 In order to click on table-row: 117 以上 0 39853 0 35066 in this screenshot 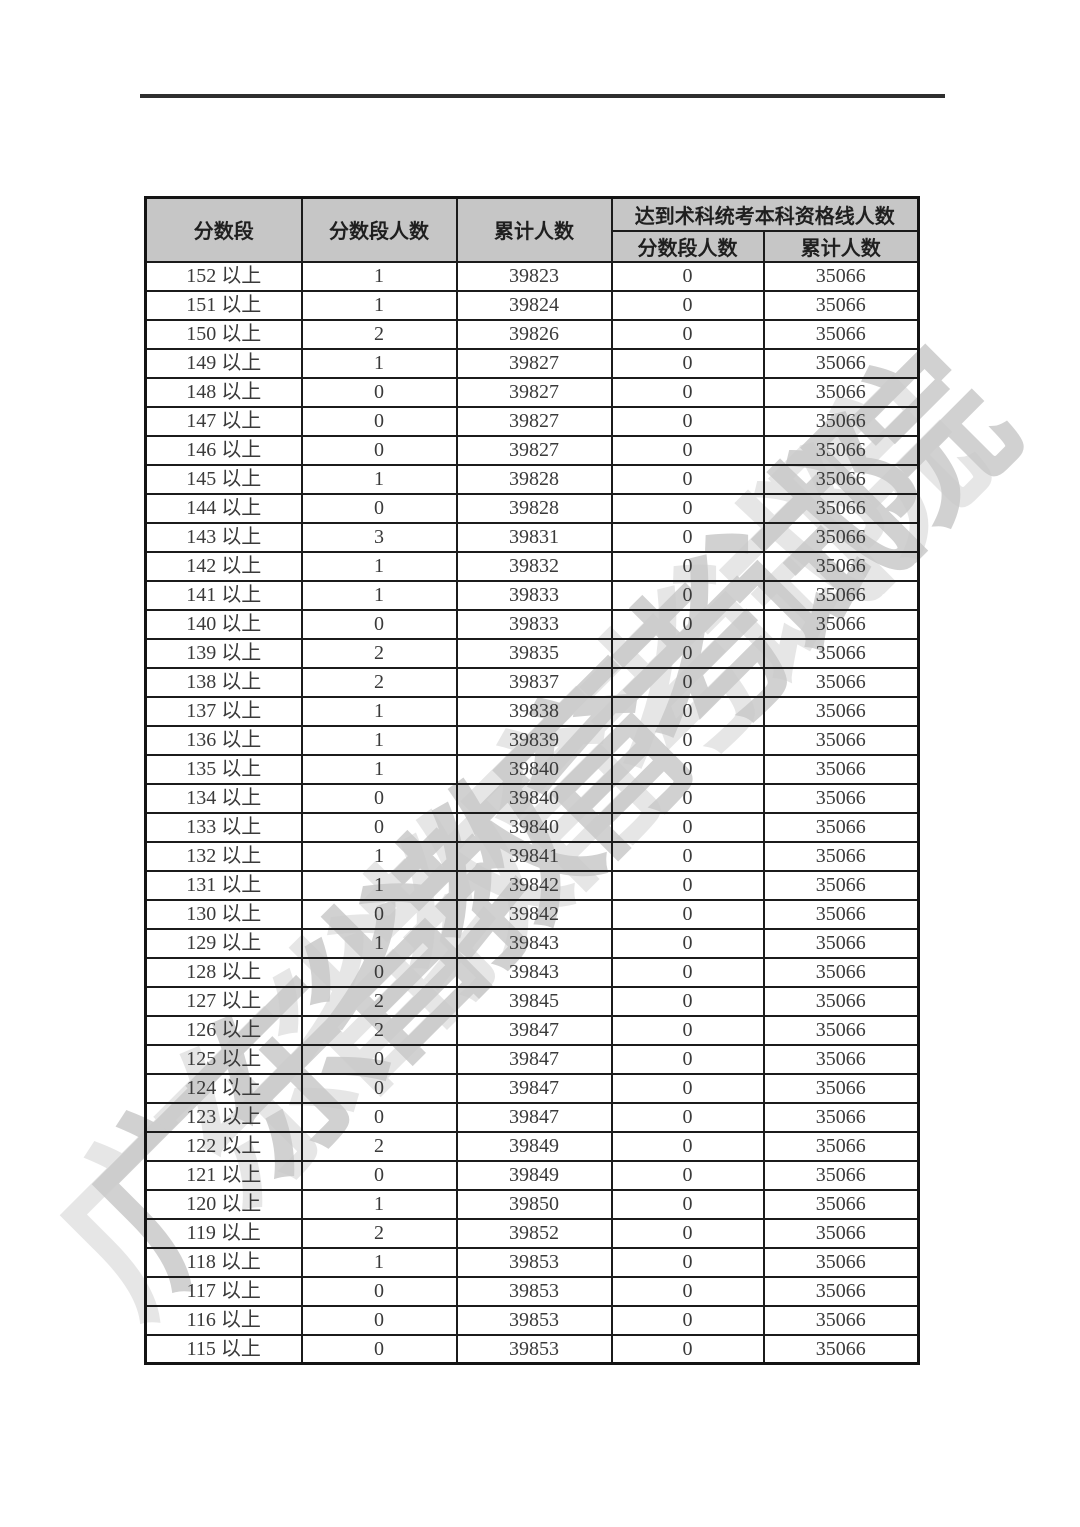, I will do `click(532, 1291)`.